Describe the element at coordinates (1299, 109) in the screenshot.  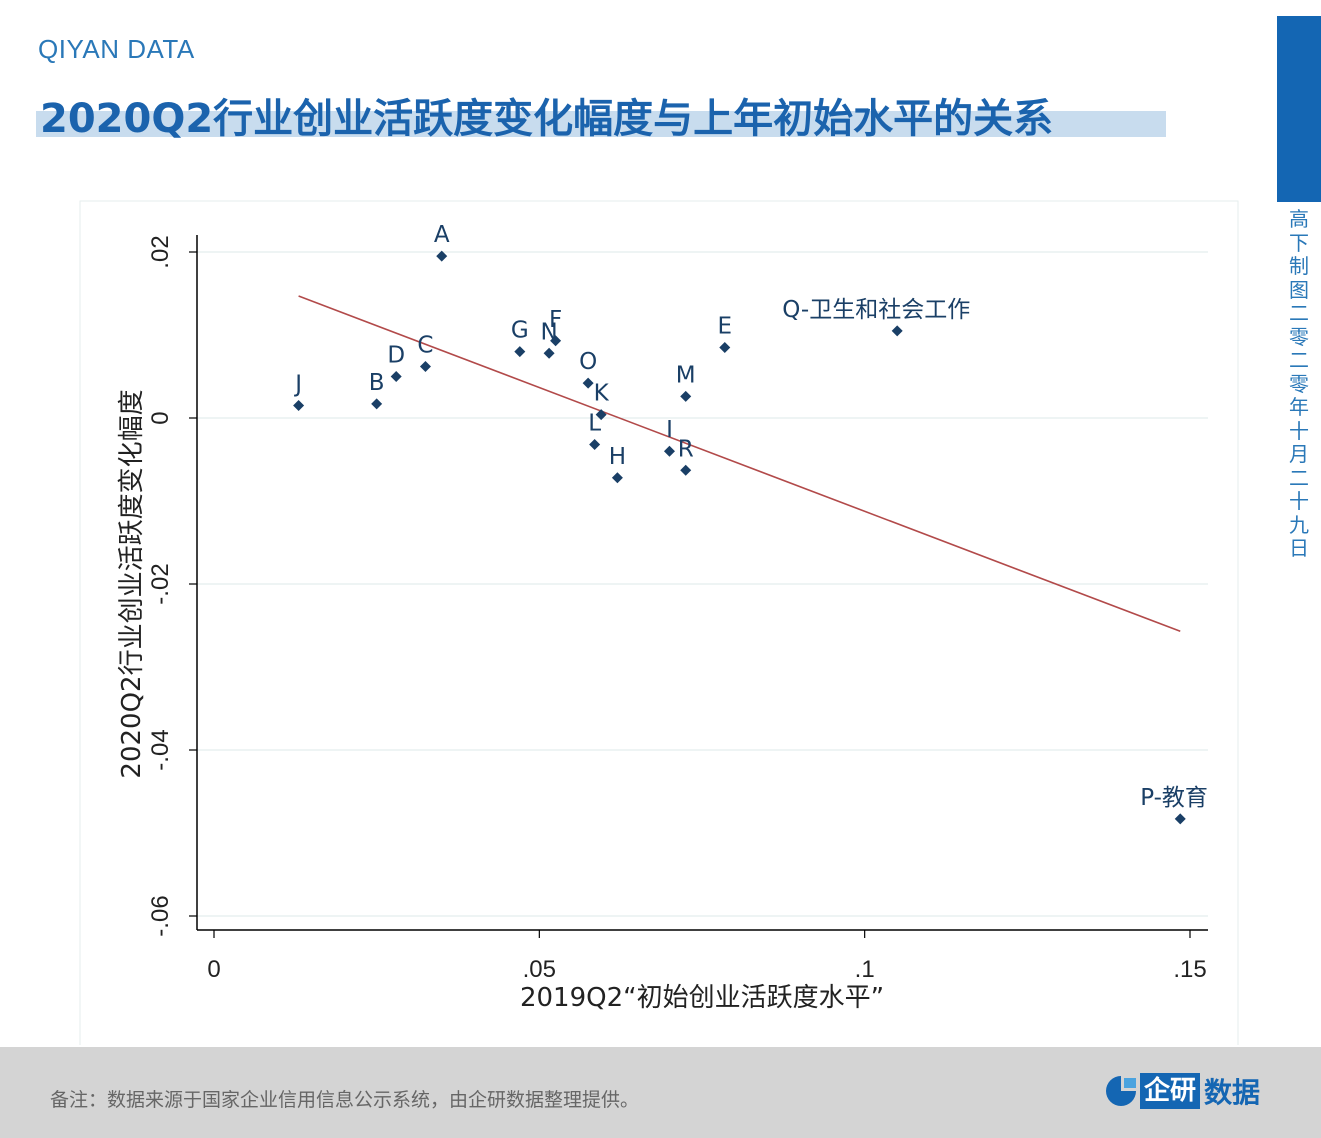
I see `side-accent-bar` at that location.